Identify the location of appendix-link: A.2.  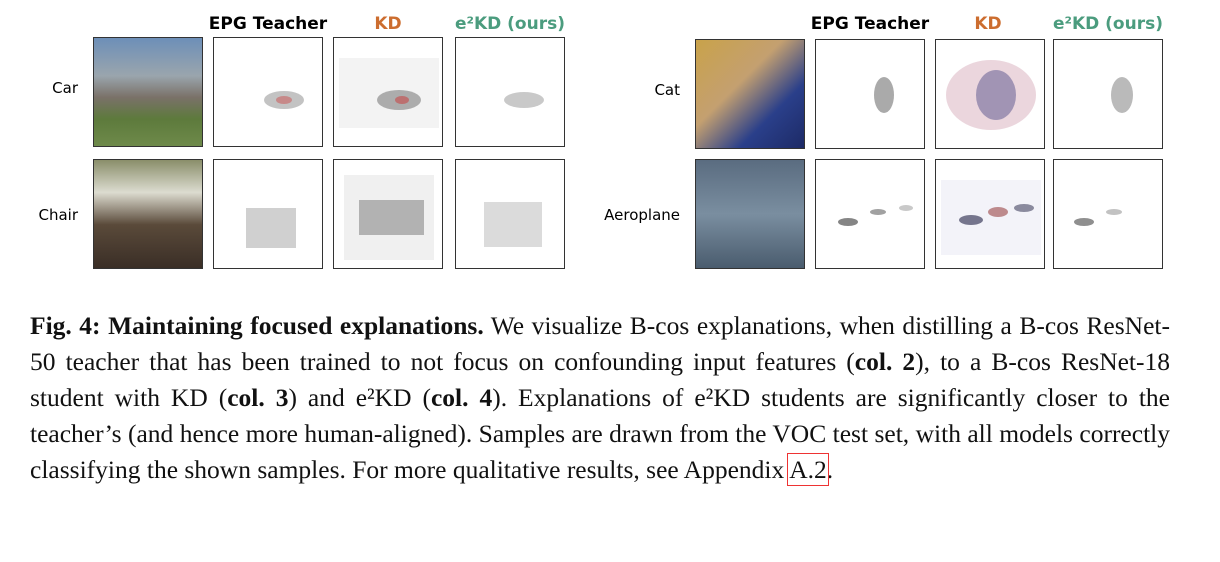
(808, 469).